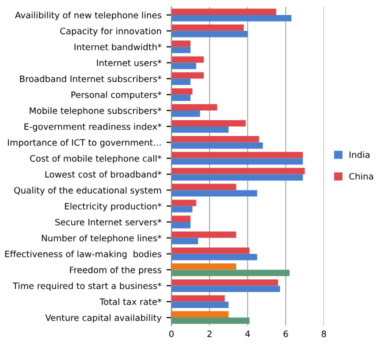 This screenshot has height=350, width=381. Describe the element at coordinates (286, 334) in the screenshot. I see `x-tick-label: 6` at that location.